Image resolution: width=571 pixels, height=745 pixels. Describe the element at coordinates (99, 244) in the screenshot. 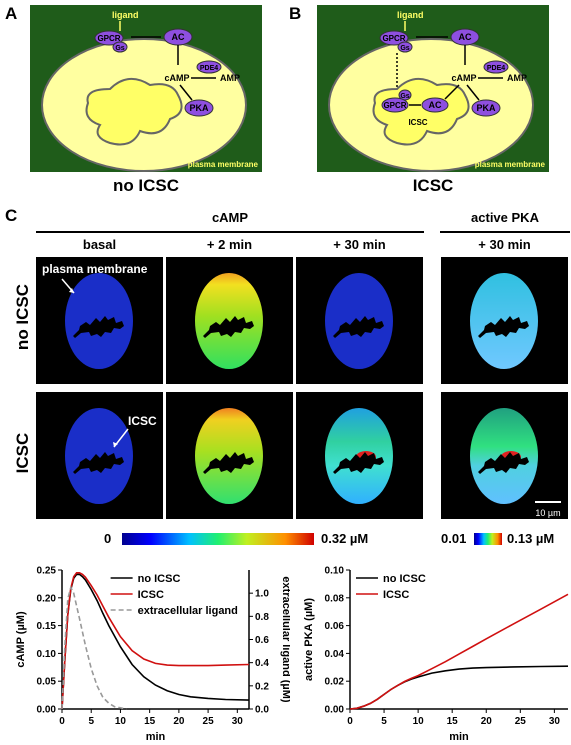

I see `col-header-basal: basal` at that location.